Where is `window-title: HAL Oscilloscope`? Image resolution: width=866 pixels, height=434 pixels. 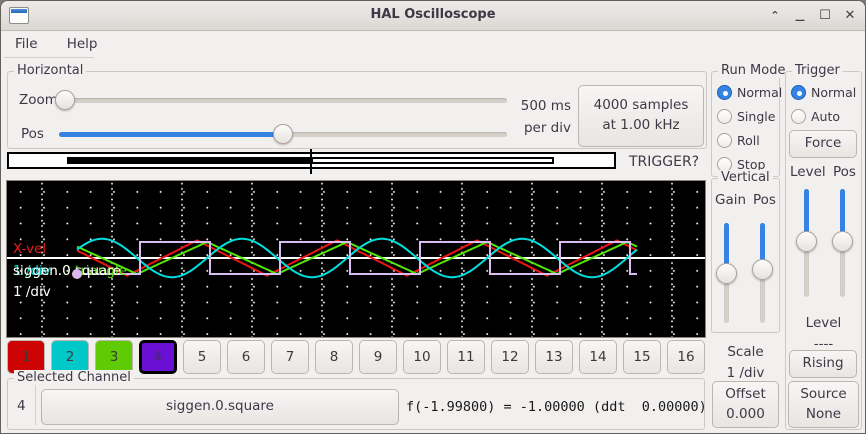
window-title: HAL Oscilloscope is located at coordinates (433, 14).